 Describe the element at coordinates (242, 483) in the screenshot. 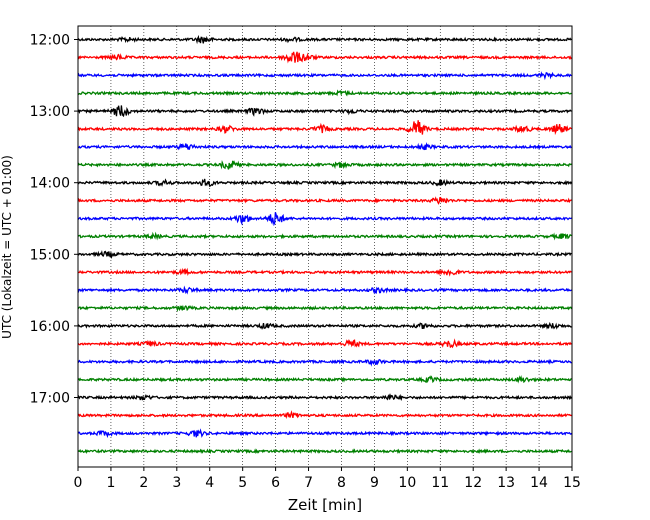

I see `x-tick-label: 5` at that location.